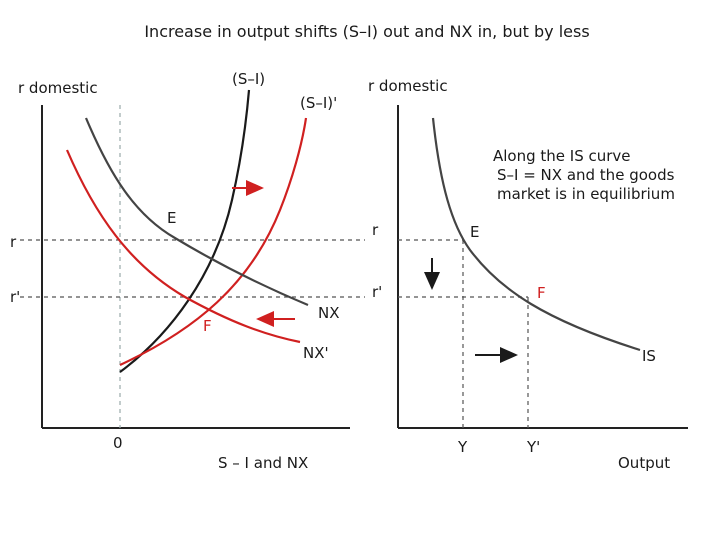  What do you see at coordinates (644, 463) in the screenshot?
I see `right-x-axis-label: Output` at bounding box center [644, 463].